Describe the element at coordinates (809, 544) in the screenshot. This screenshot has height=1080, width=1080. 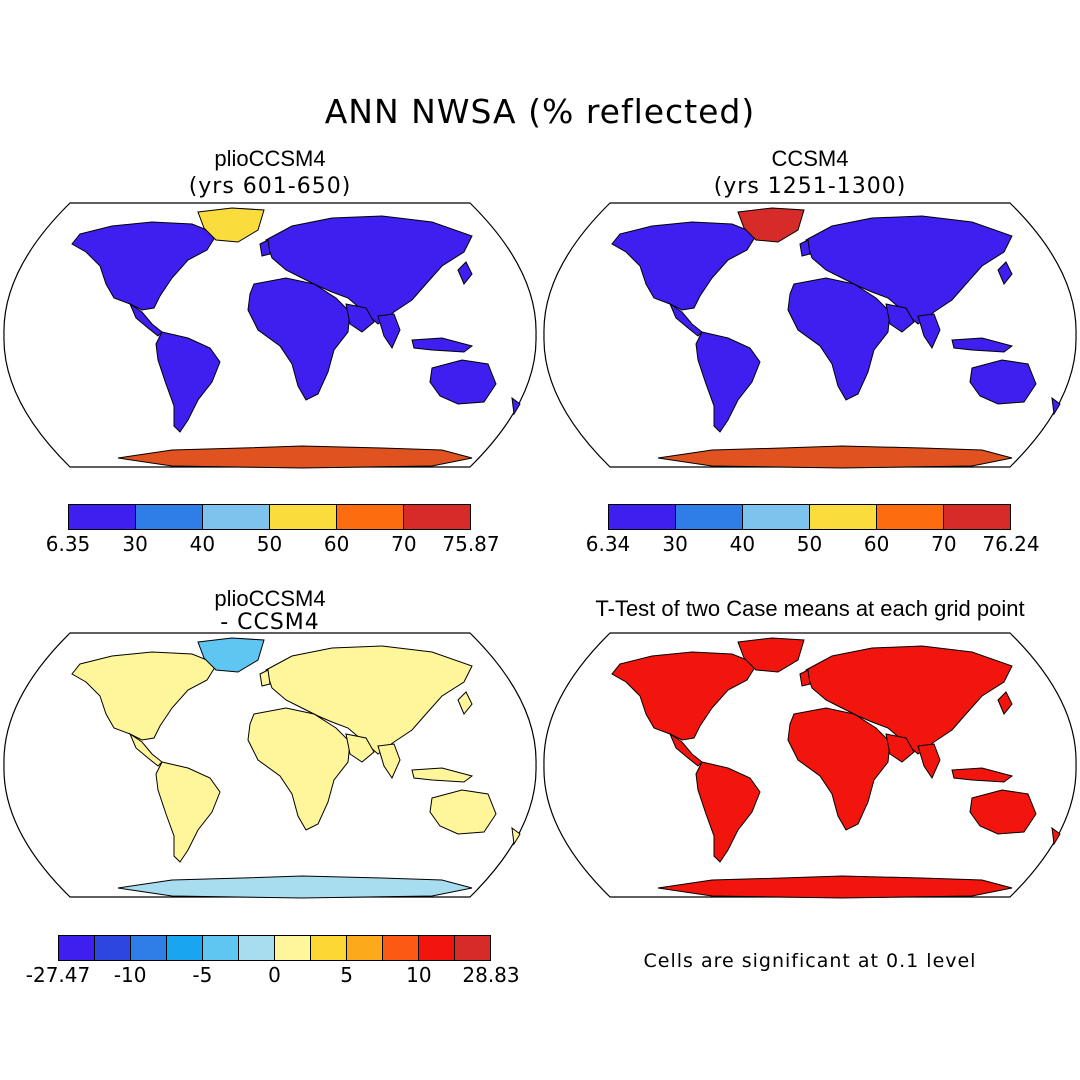
I see `colorbar-tick-label: 50` at that location.